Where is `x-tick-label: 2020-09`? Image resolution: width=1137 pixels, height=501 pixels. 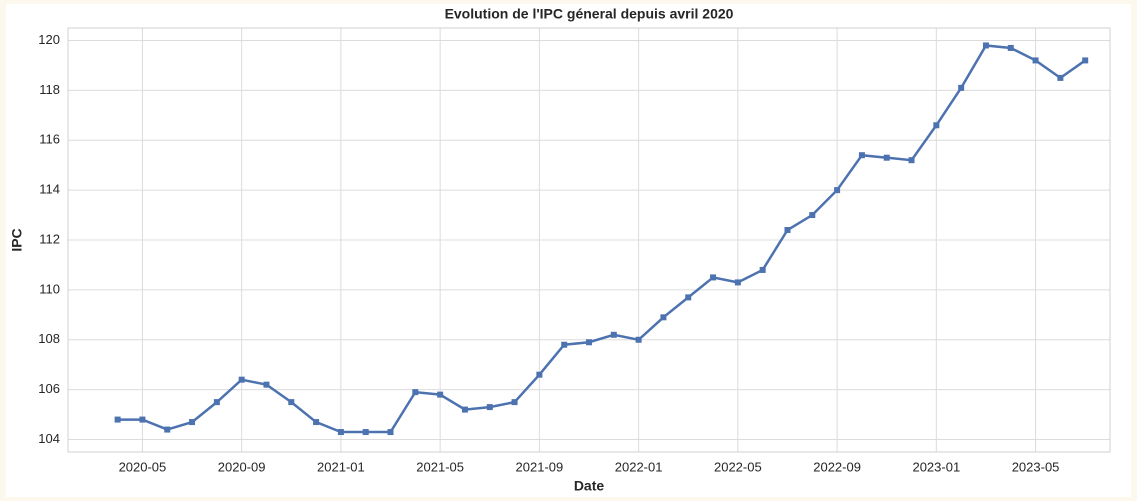 x-tick-label: 2020-09 is located at coordinates (242, 466).